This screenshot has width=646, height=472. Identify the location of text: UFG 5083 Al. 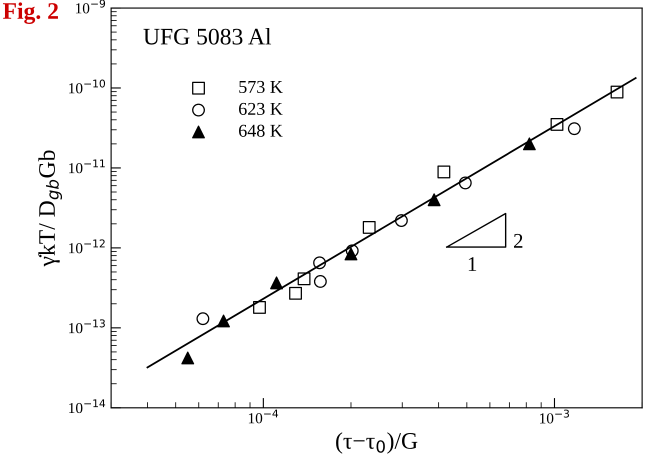
(207, 36).